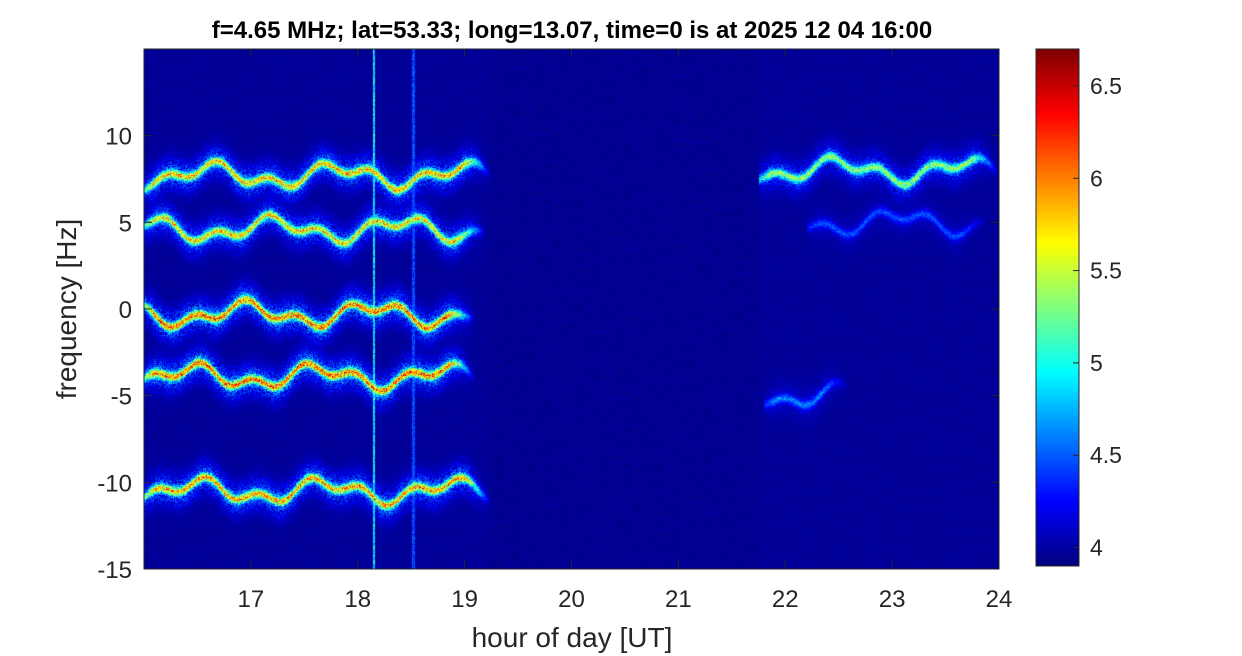  Describe the element at coordinates (571, 599) in the screenshot. I see `x-tick-label: 20` at that location.